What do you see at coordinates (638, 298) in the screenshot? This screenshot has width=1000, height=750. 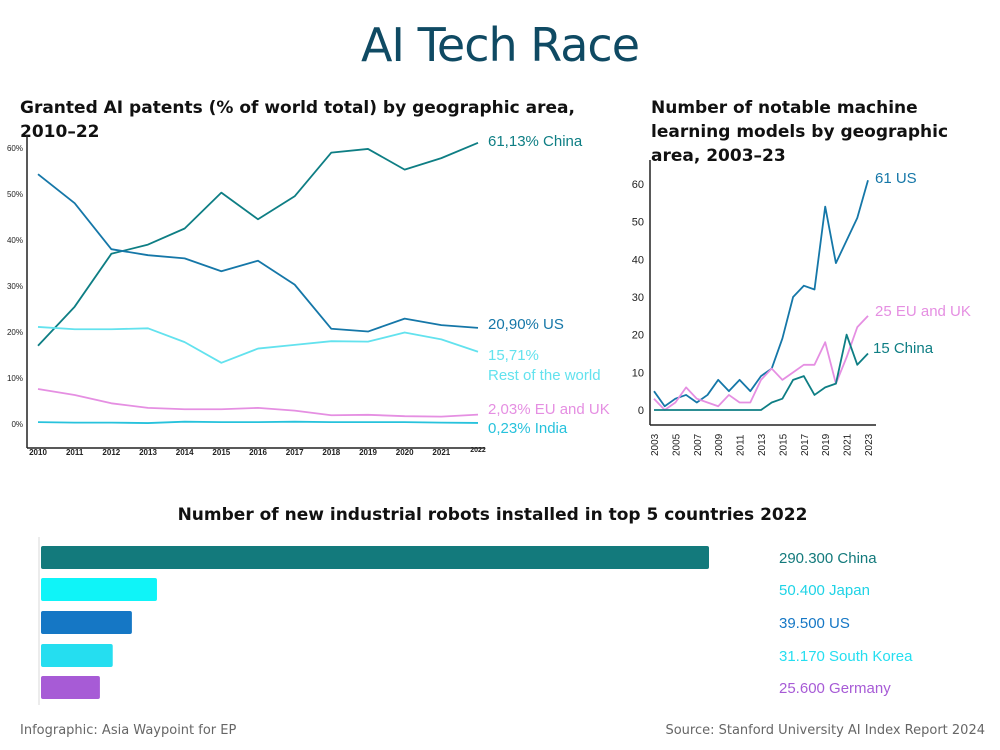 I see `y-tick-label: 30` at bounding box center [638, 298].